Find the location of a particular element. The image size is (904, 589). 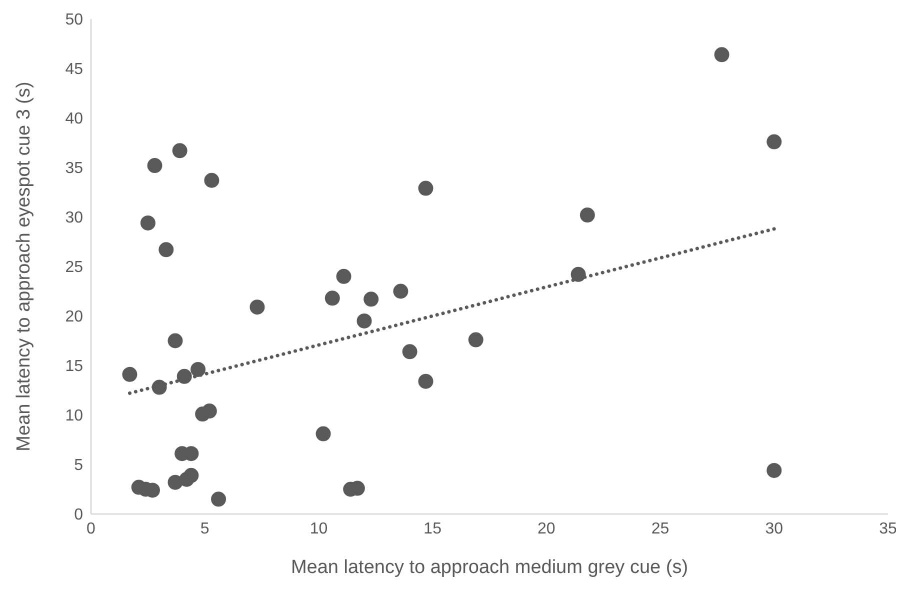

y-tick-label: 45 is located at coordinates (74, 69).